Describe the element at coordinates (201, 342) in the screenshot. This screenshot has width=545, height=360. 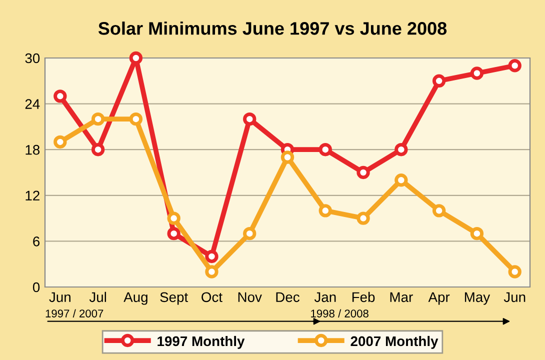
I see `legend-label: 1997 Monthly` at that location.